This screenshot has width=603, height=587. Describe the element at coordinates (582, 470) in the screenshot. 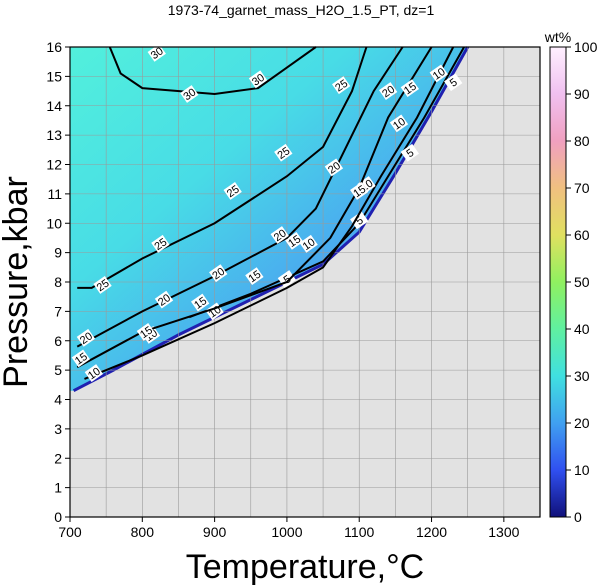

I see `colorbar-tick-label: 10` at that location.